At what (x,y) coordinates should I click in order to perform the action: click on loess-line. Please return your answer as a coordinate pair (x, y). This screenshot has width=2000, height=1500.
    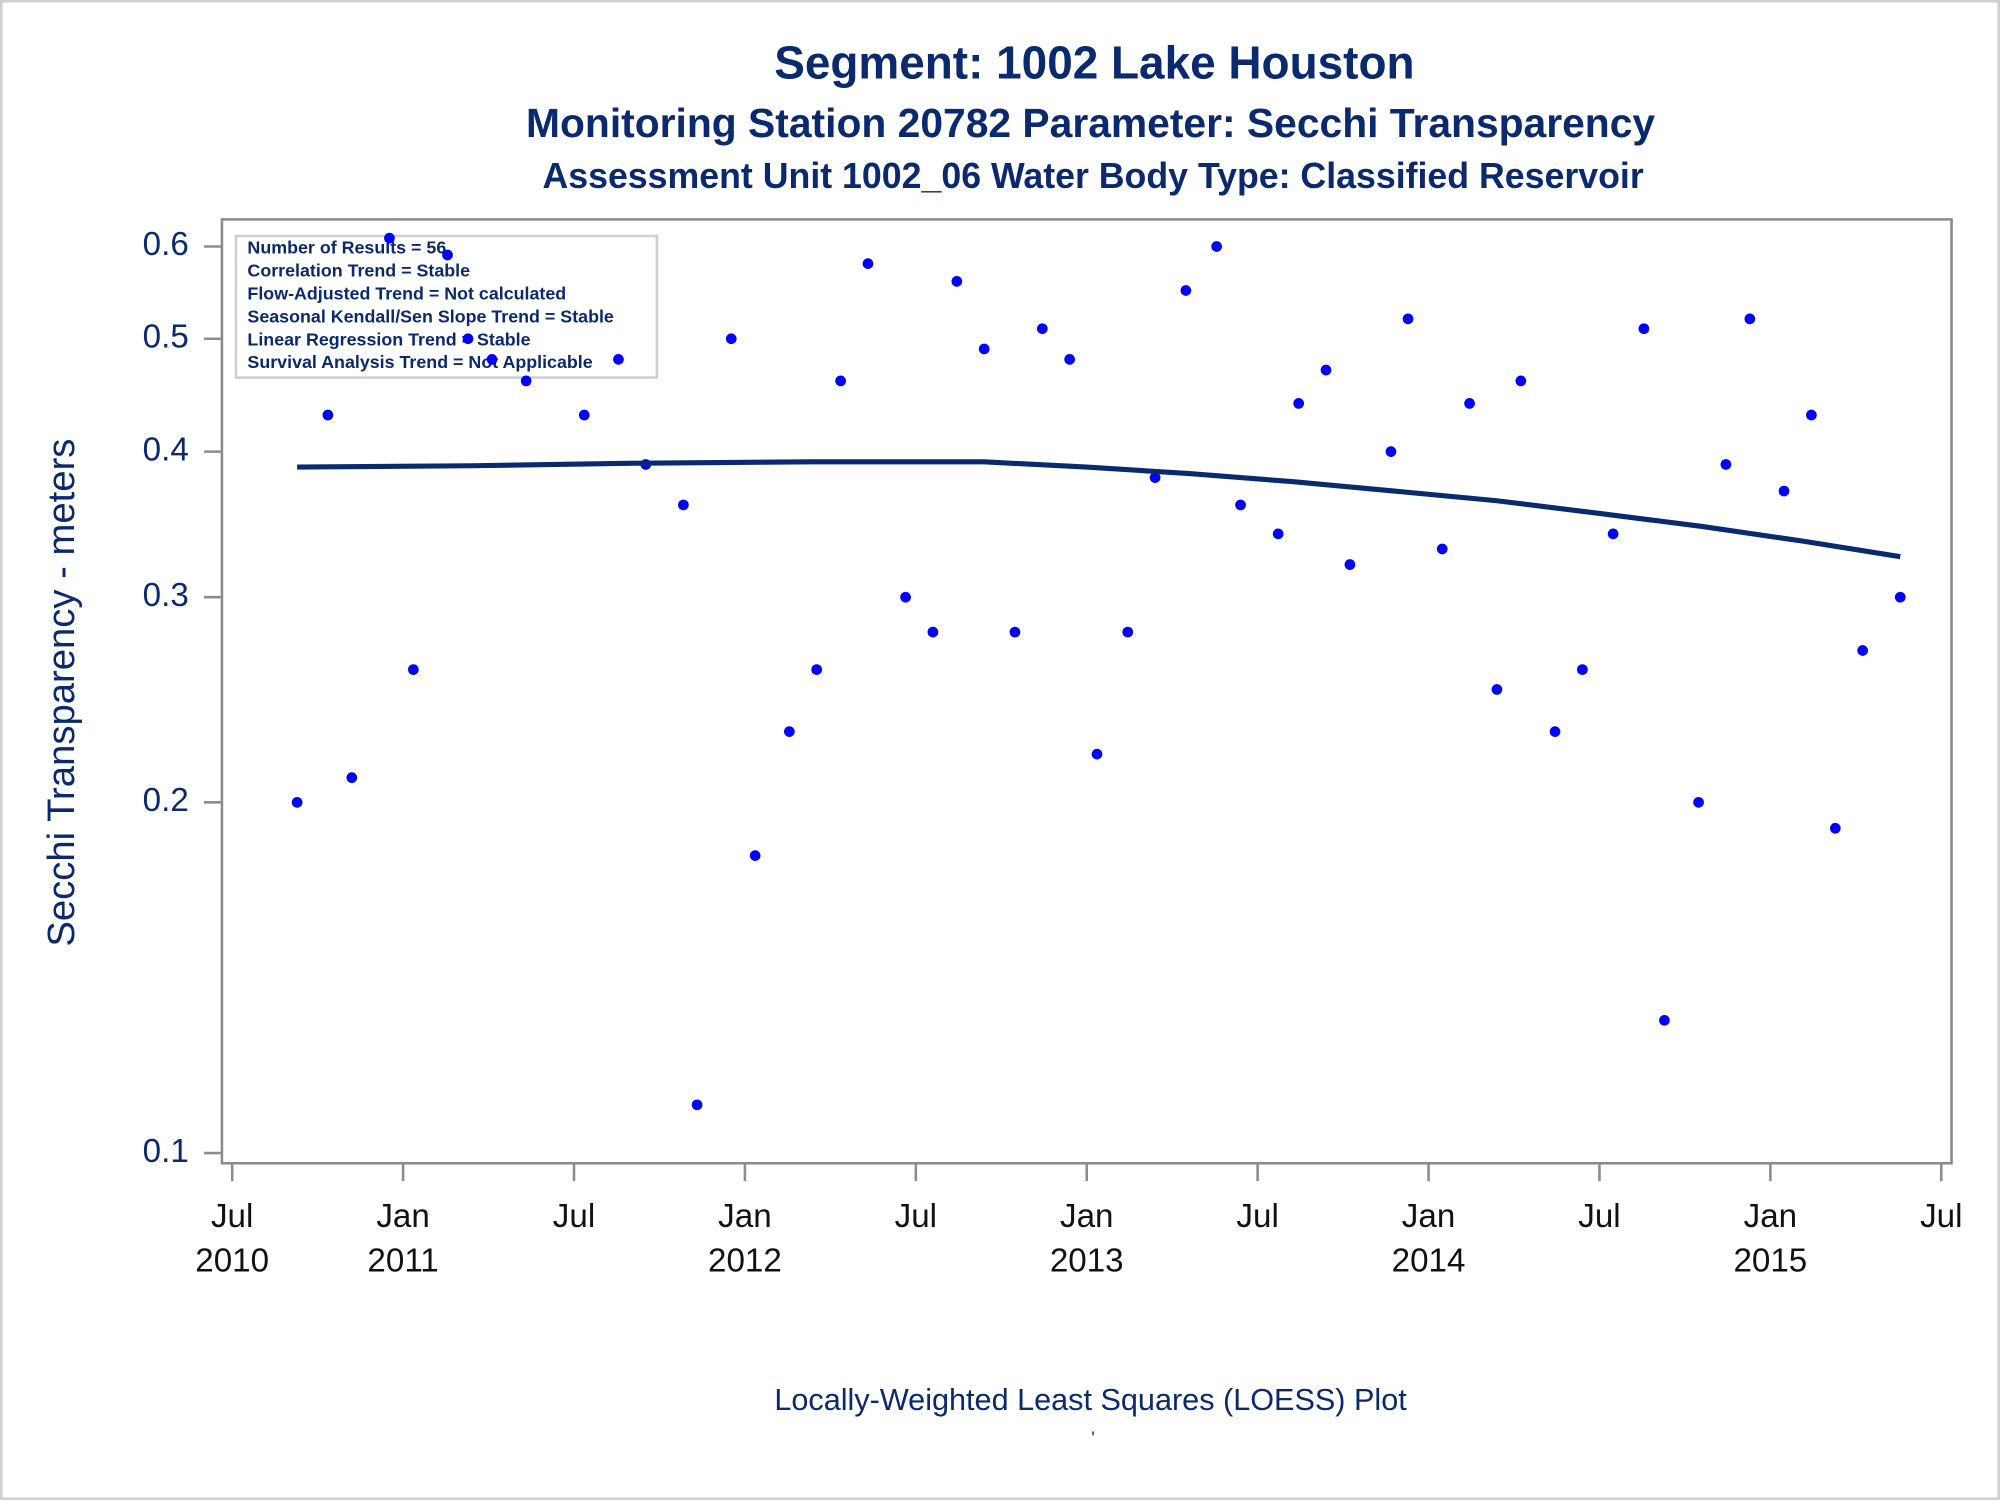
    Looking at the image, I should click on (1099, 509).